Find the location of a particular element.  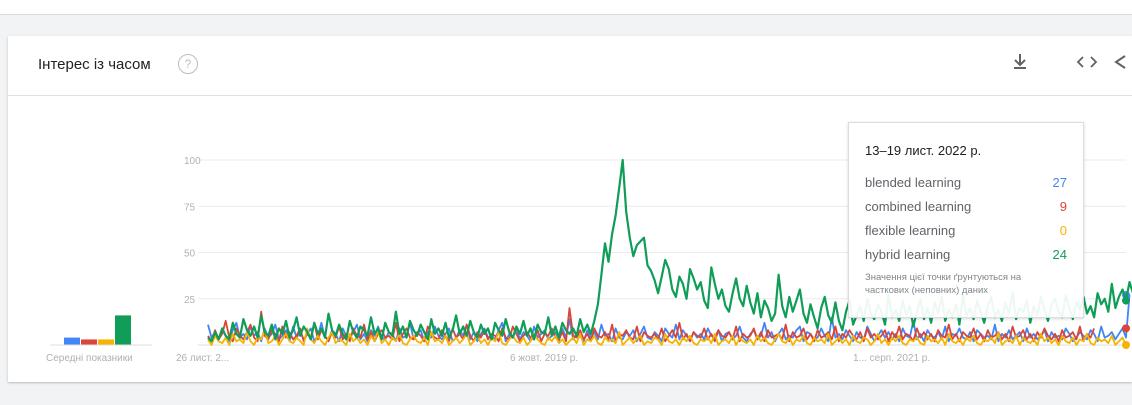

share-icon is located at coordinates (1120, 62).